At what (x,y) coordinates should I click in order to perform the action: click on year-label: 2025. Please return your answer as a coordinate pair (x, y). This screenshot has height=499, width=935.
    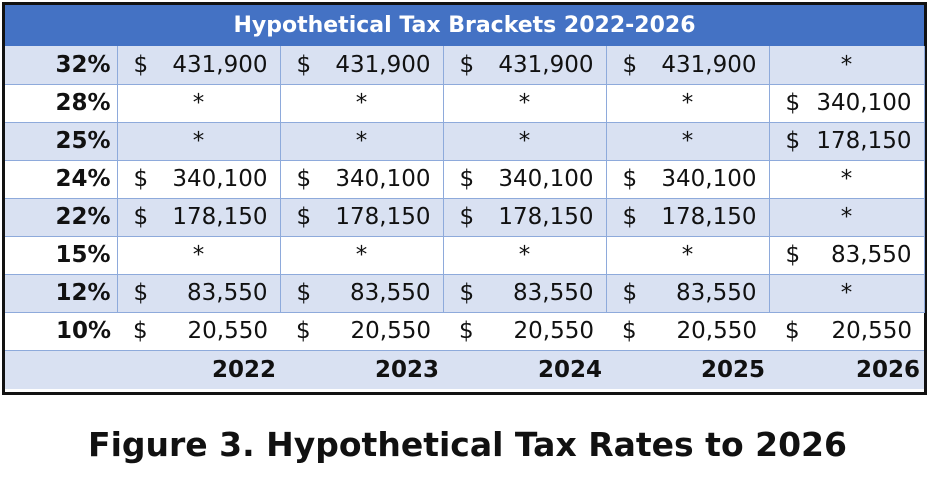
    Looking at the image, I should click on (687, 369).